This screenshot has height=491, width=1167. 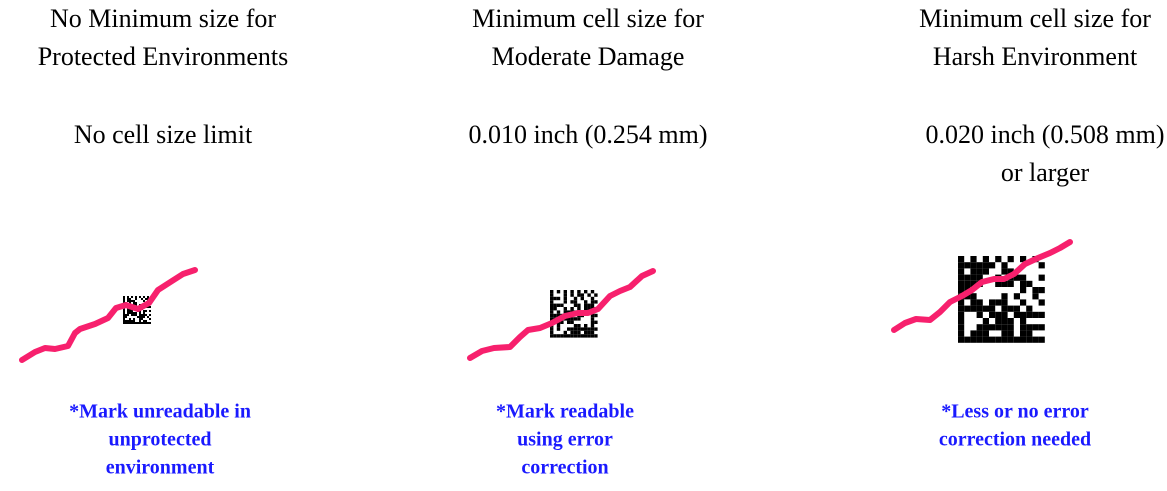 I want to click on size-line: 0.020 inch (0.508 mm), so click(x=1044, y=134).